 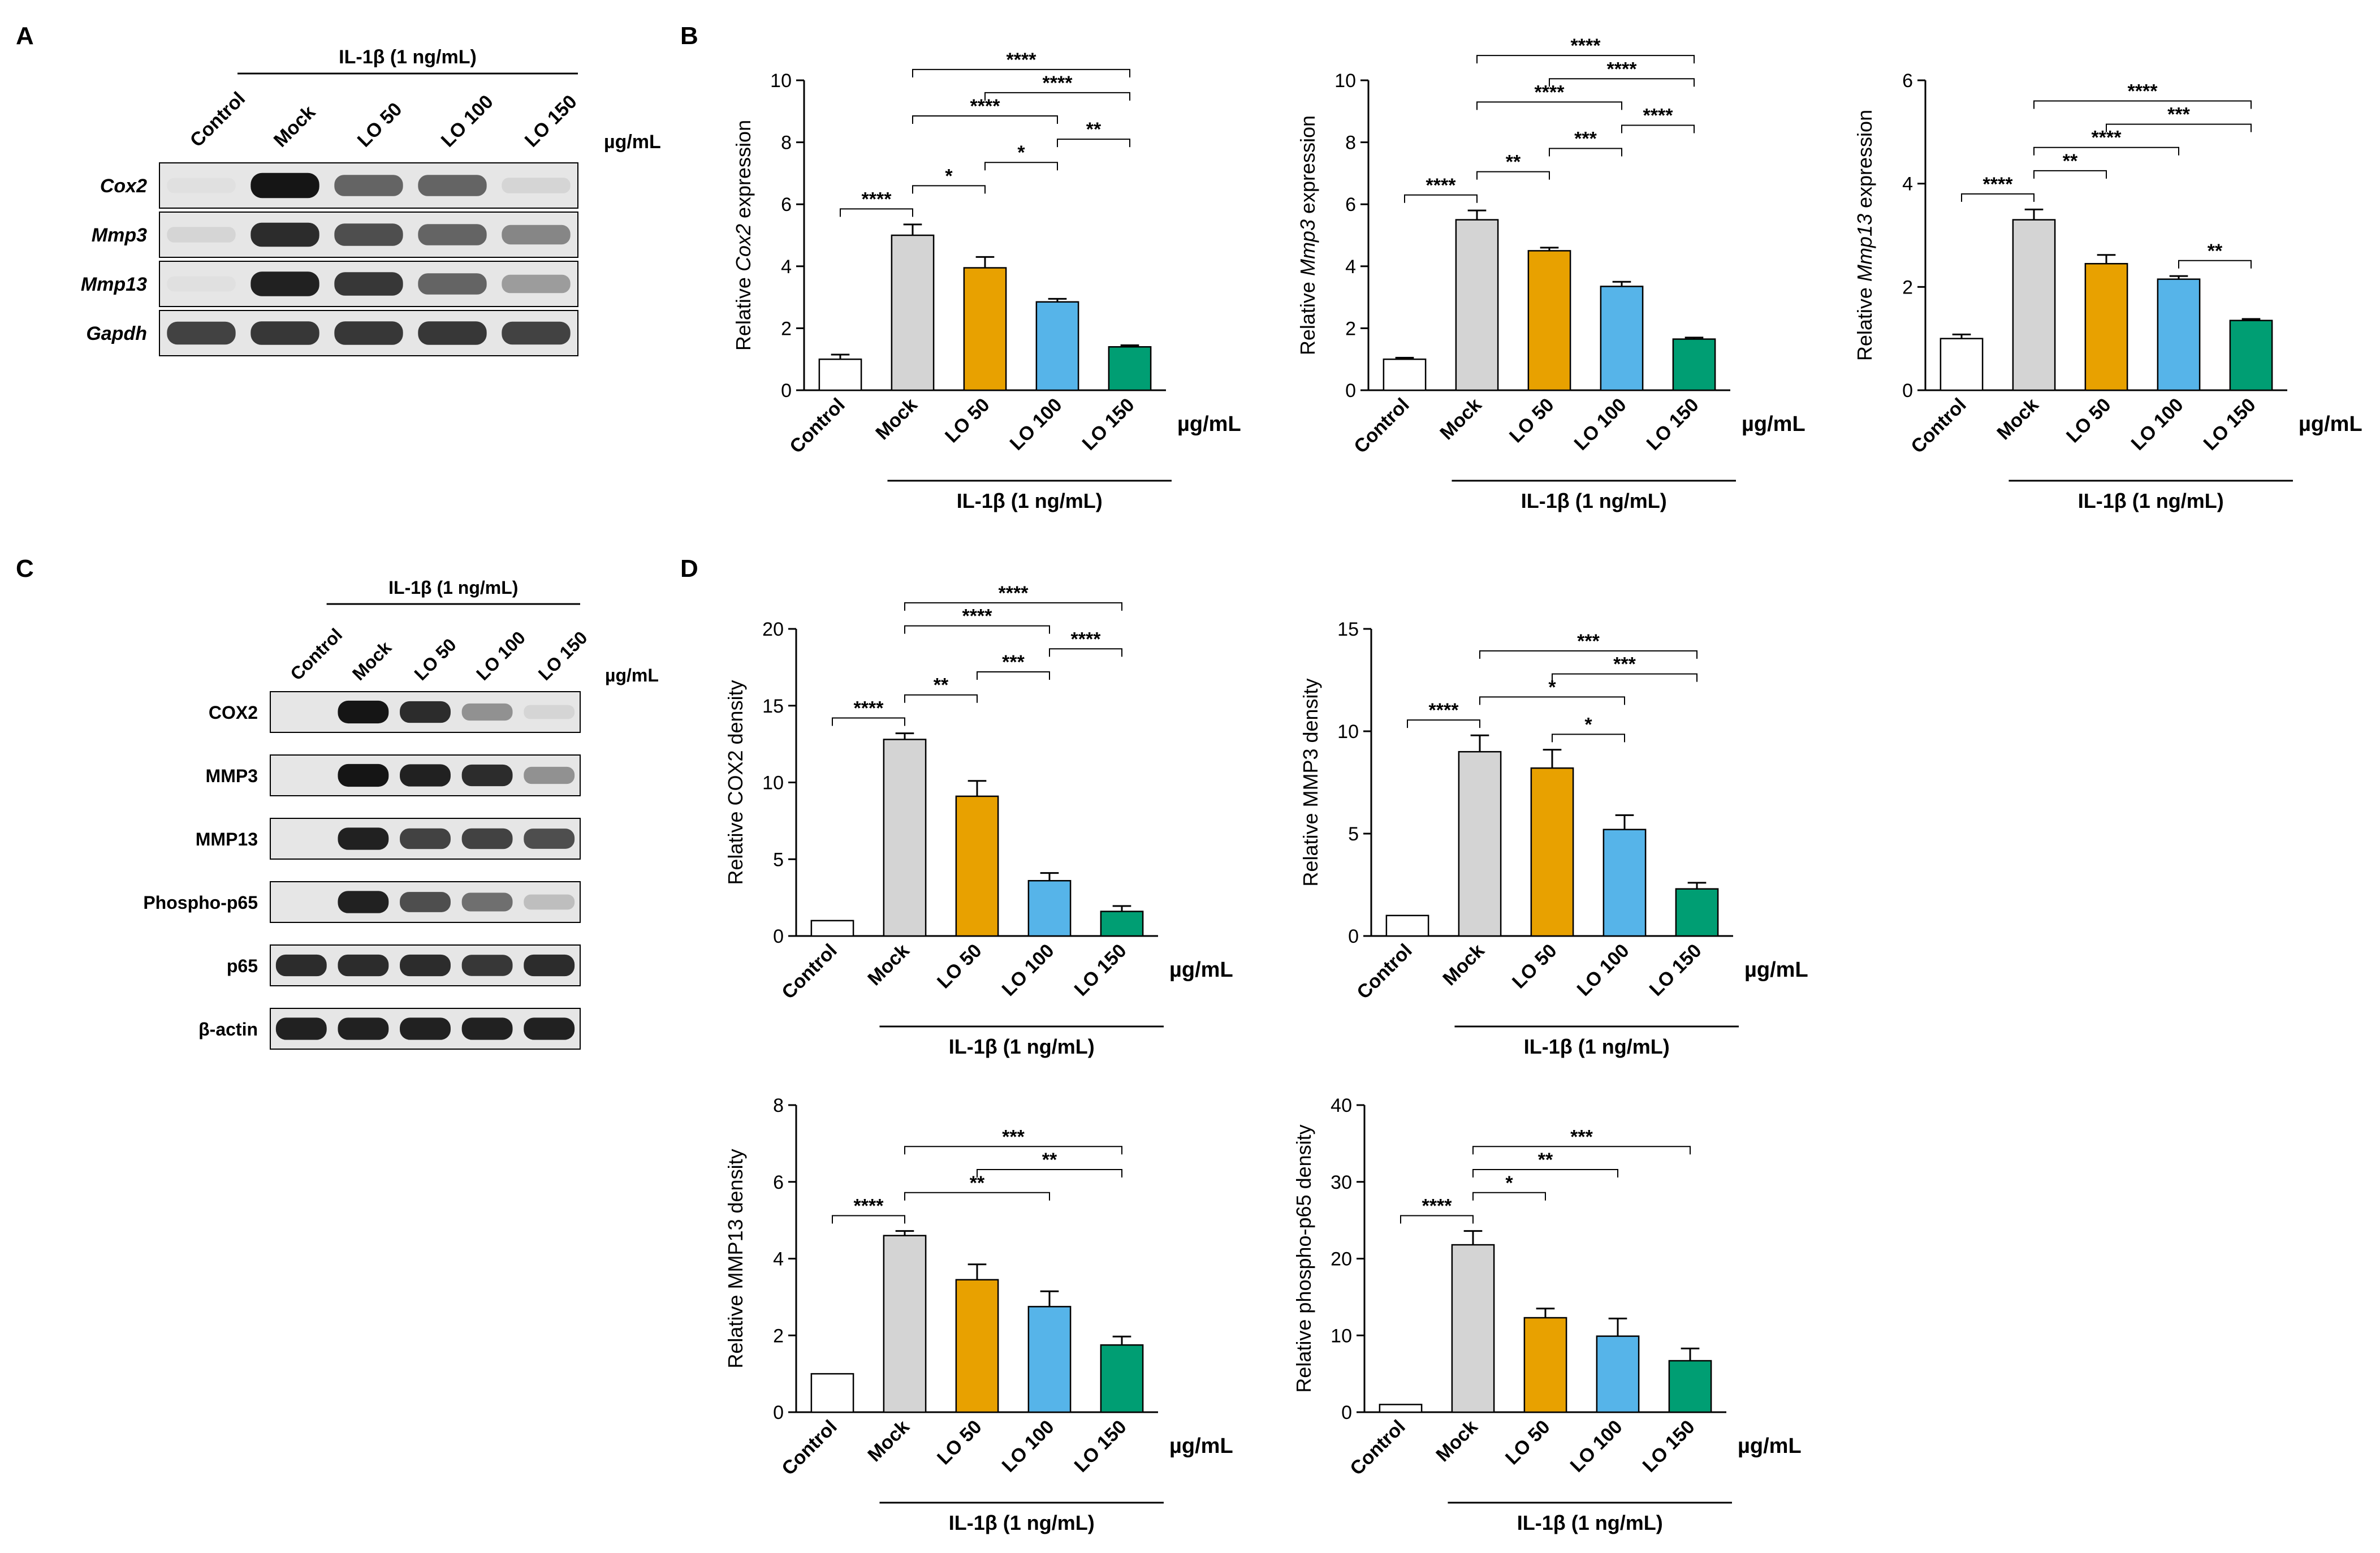 What do you see at coordinates (114, 284) in the screenshot?
I see `blot-row-label: Mmp13` at bounding box center [114, 284].